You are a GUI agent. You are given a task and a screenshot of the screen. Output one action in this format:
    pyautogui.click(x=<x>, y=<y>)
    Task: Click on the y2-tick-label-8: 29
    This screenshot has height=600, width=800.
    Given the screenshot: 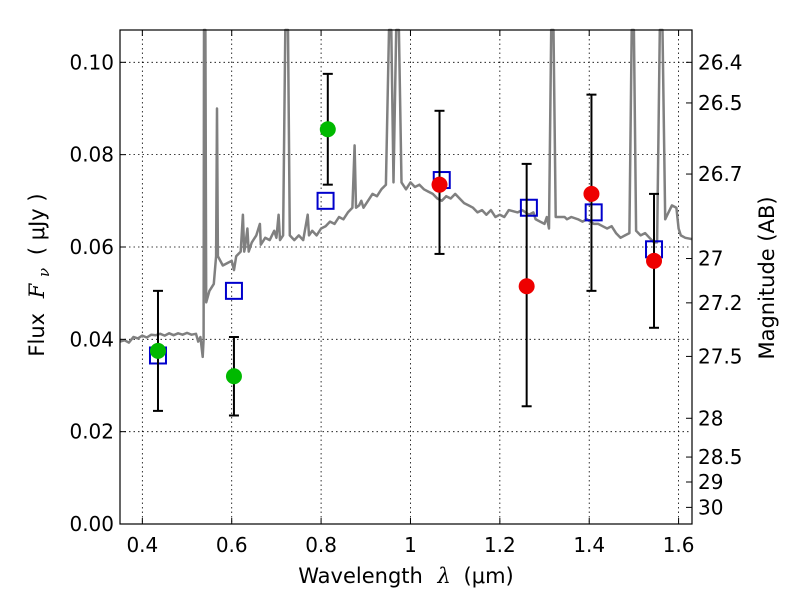 What is the action you would take?
    pyautogui.click(x=710, y=482)
    